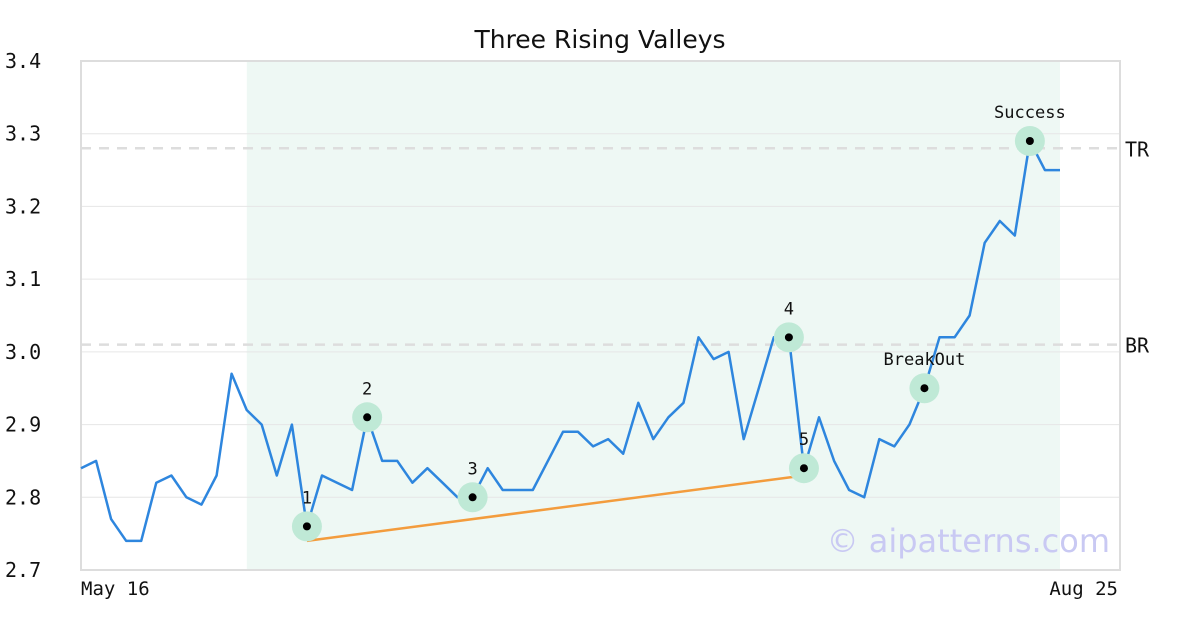 This screenshot has width=1200, height=630. Describe the element at coordinates (555, 508) in the screenshot. I see `rising-valleys-trendline` at that location.